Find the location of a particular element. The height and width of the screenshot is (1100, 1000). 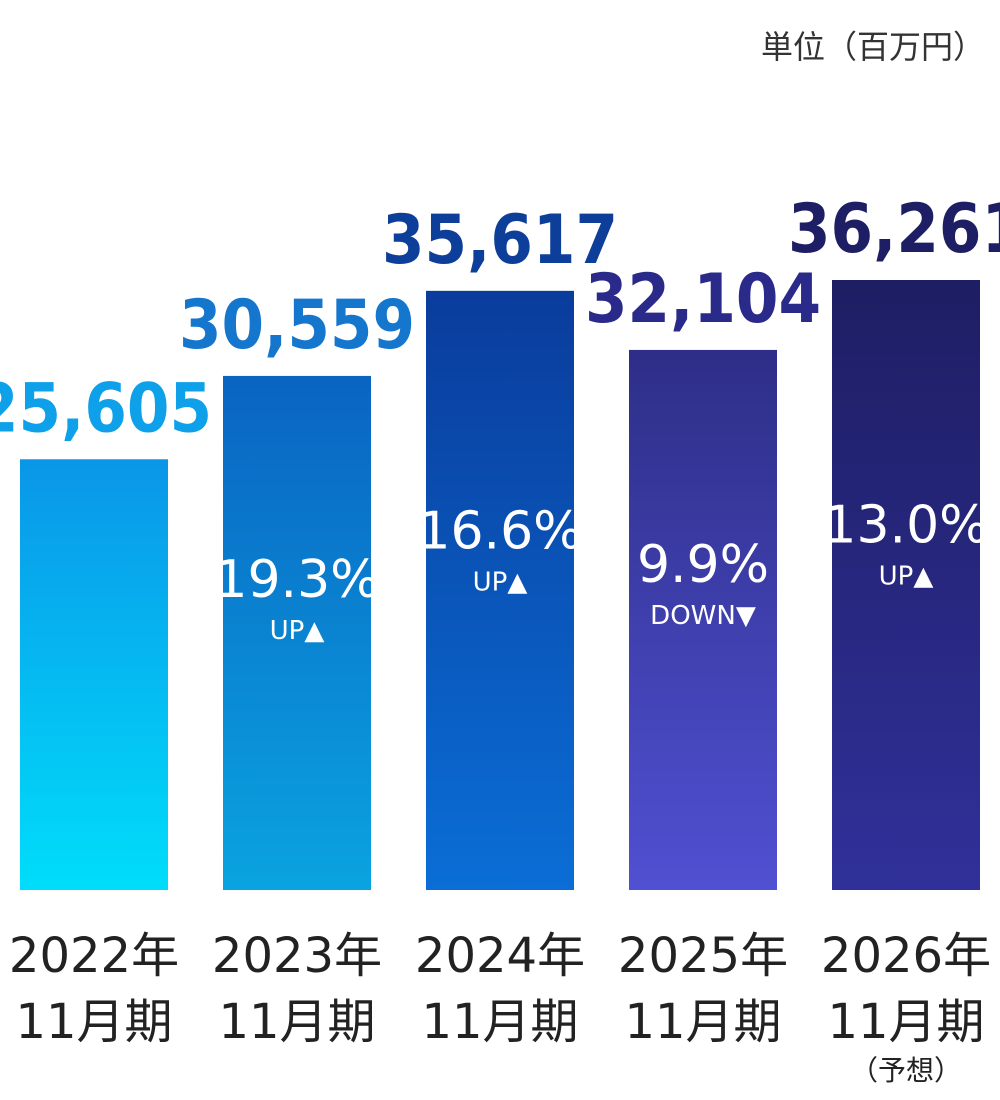

bar-2026 is located at coordinates (906, 585).